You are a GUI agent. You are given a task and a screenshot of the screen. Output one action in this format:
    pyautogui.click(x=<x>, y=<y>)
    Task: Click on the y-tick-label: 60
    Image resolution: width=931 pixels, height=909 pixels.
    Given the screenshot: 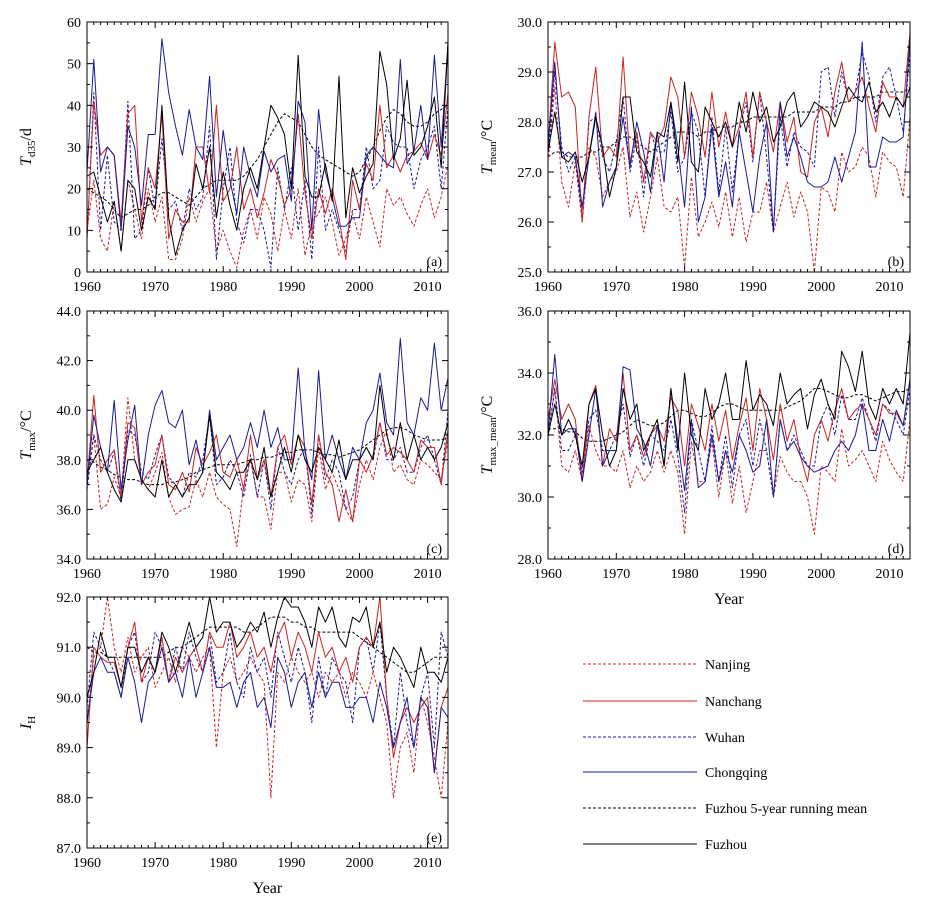 What is the action you would take?
    pyautogui.click(x=74, y=23)
    